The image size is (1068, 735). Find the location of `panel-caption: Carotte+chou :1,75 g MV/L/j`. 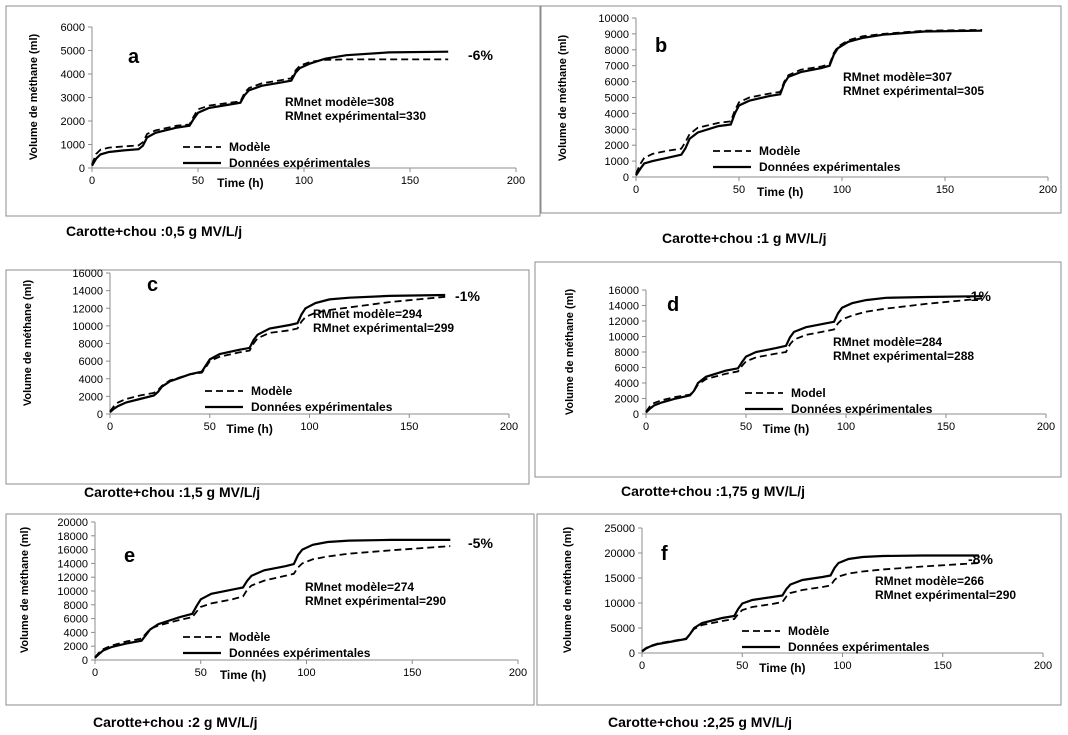

panel-caption: Carotte+chou :1,75 g MV/L/j is located at coordinates (713, 491).